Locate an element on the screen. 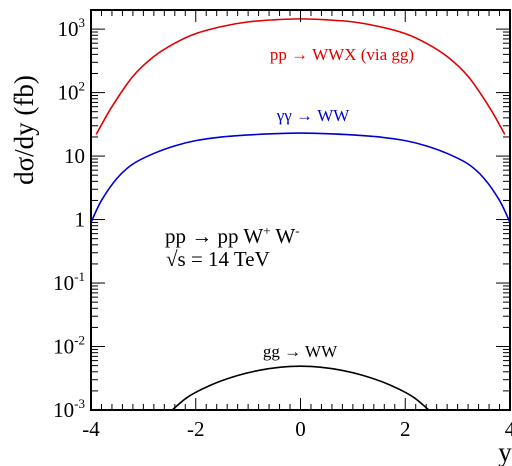  x-axis-label: y is located at coordinates (505, 451).